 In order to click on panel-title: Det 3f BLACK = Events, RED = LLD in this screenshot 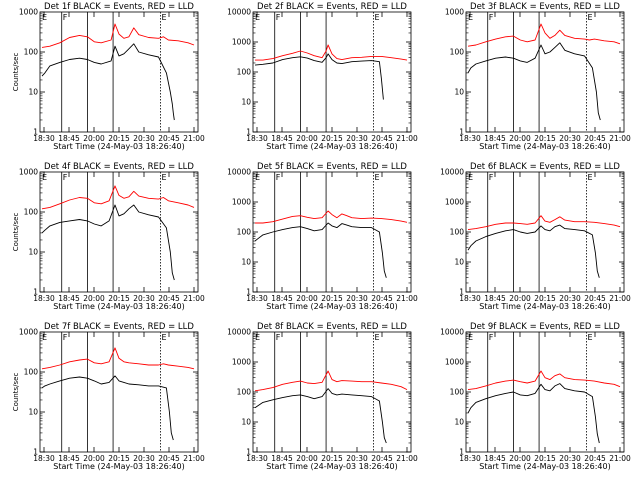, I will do `click(545, 7)`.